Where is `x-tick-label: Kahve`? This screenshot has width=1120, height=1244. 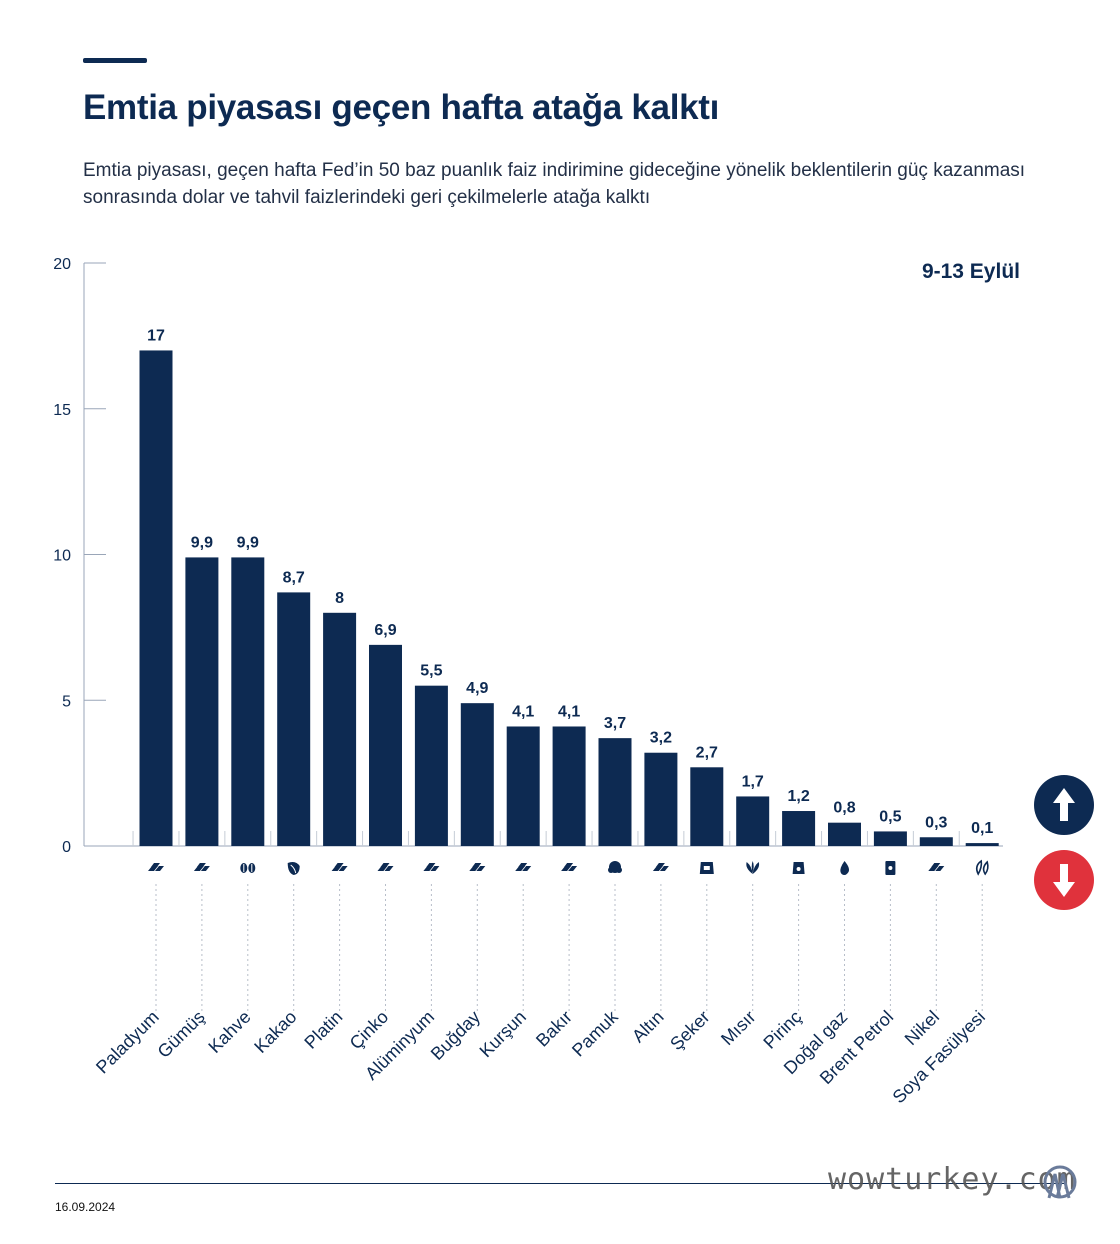 x-tick-label: Kahve is located at coordinates (229, 1032).